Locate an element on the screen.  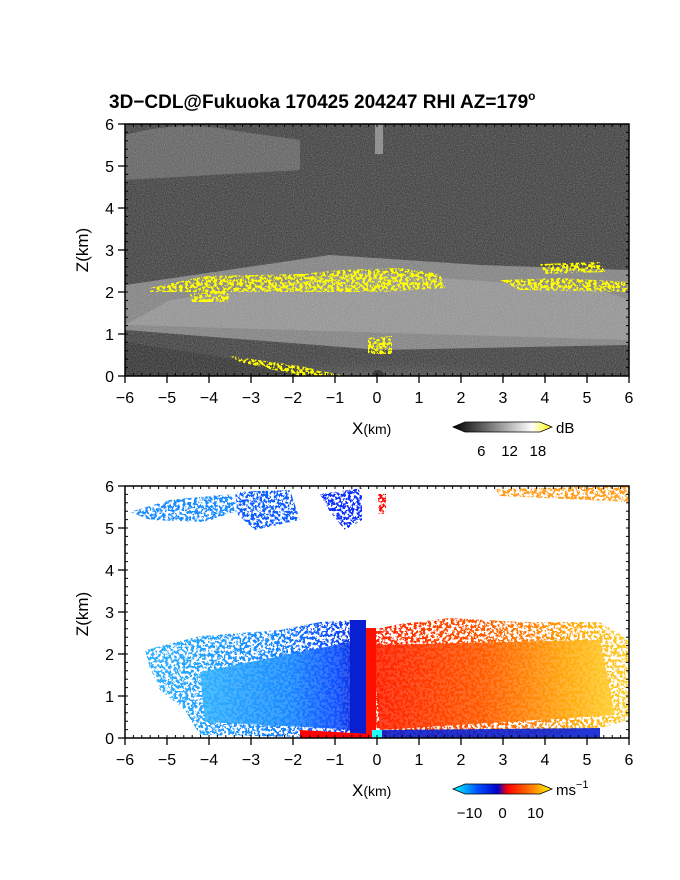
top-colorbar-tick-label: 18 is located at coordinates (538, 451).